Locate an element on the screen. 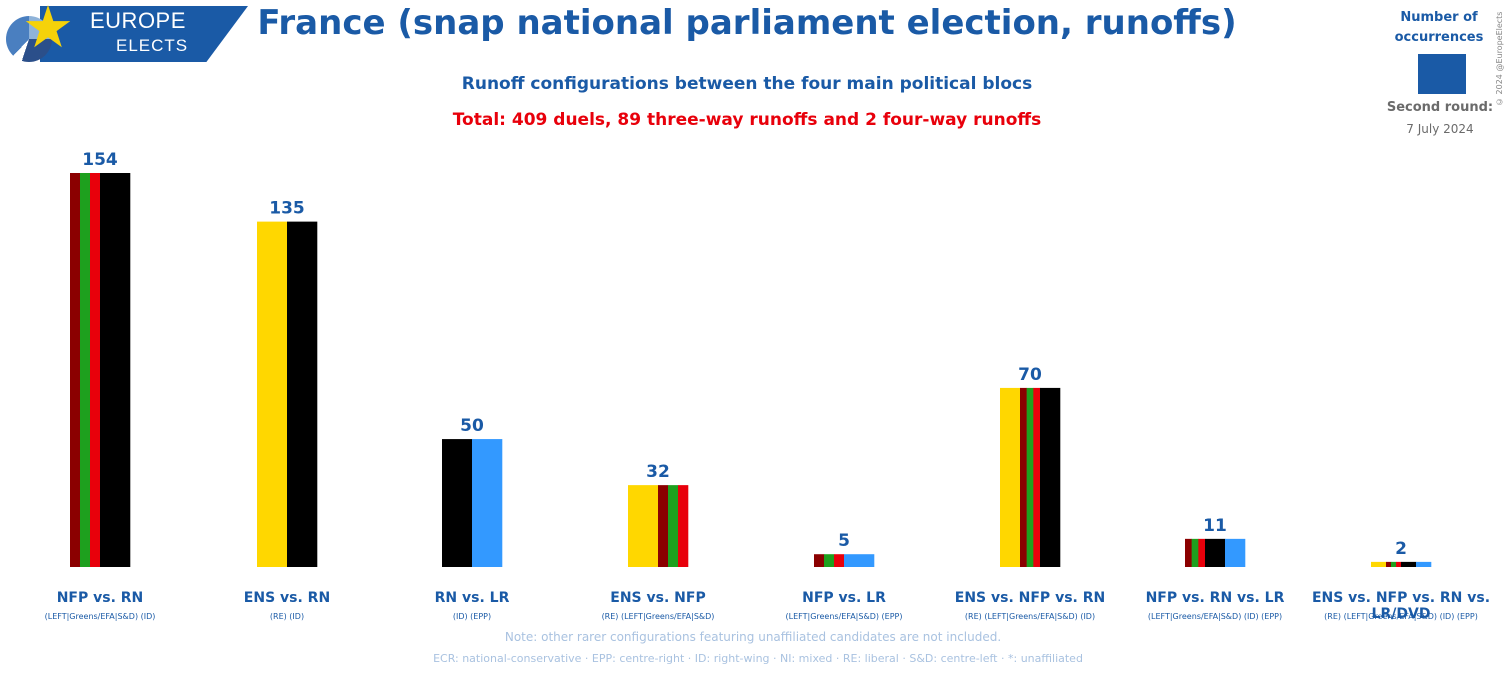  category-label: NFP vs. RN vs. LR is located at coordinates (1215, 598).